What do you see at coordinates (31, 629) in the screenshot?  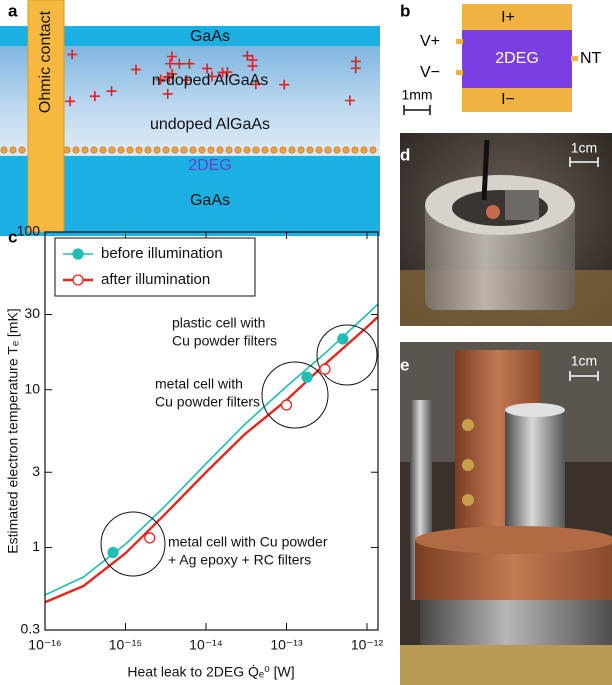 I see `y-tick-label: 0.3` at bounding box center [31, 629].